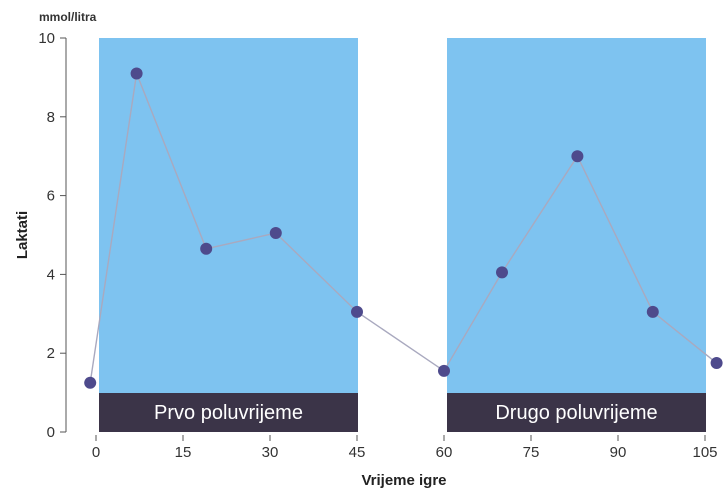  I want to click on x-tick-label: 30, so click(270, 452).